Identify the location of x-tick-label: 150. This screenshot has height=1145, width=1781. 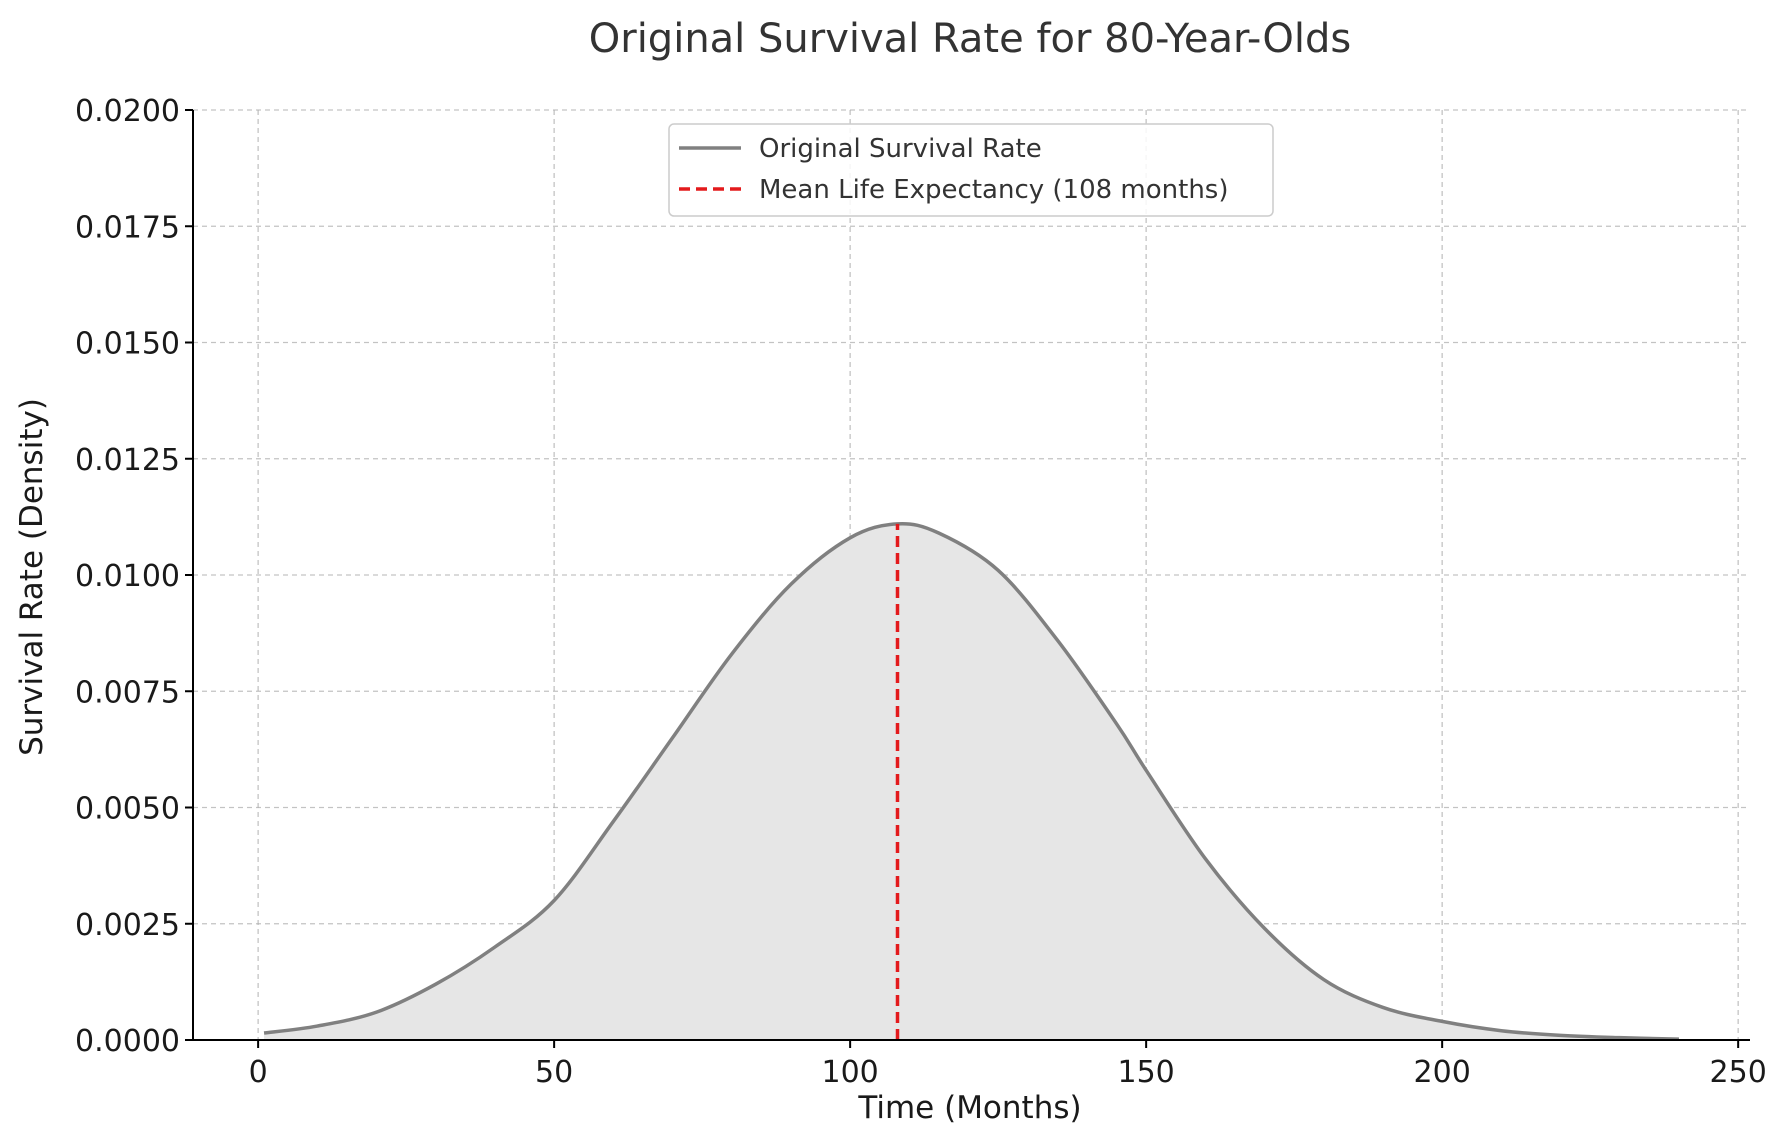
(1146, 1072).